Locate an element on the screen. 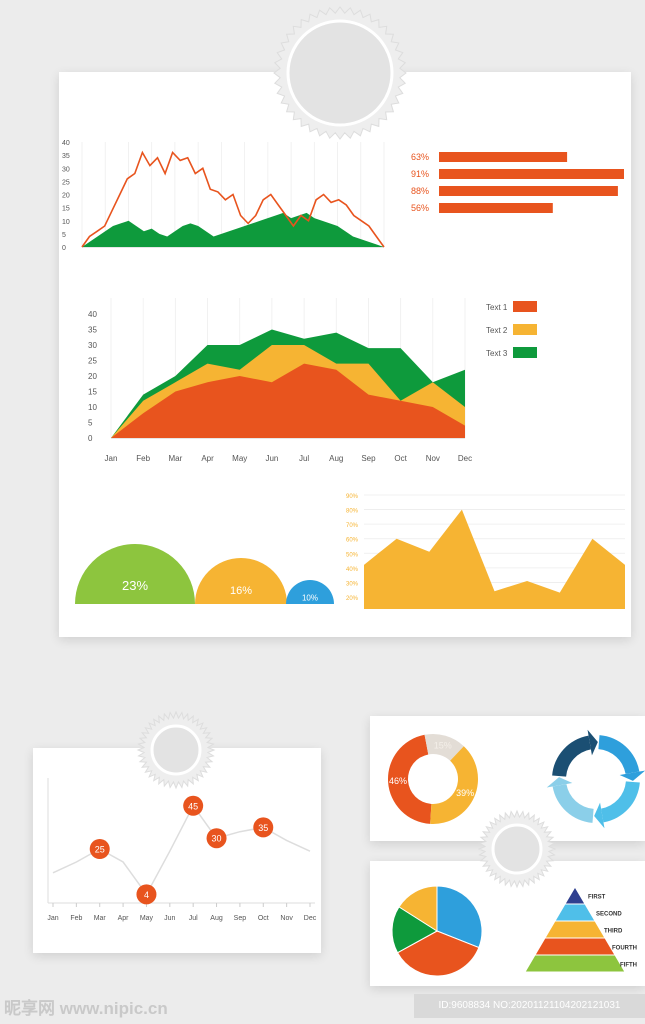 Image resolution: width=645 pixels, height=1024 pixels. bl-point-label: 45 is located at coordinates (193, 806).